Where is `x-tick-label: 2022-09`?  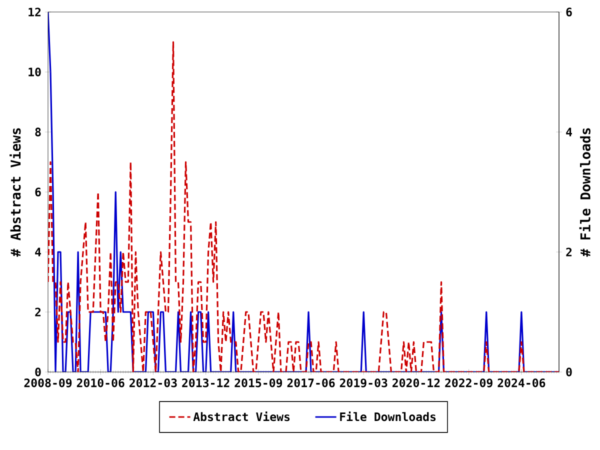 x-tick-label: 2022-09 is located at coordinates (468, 383).